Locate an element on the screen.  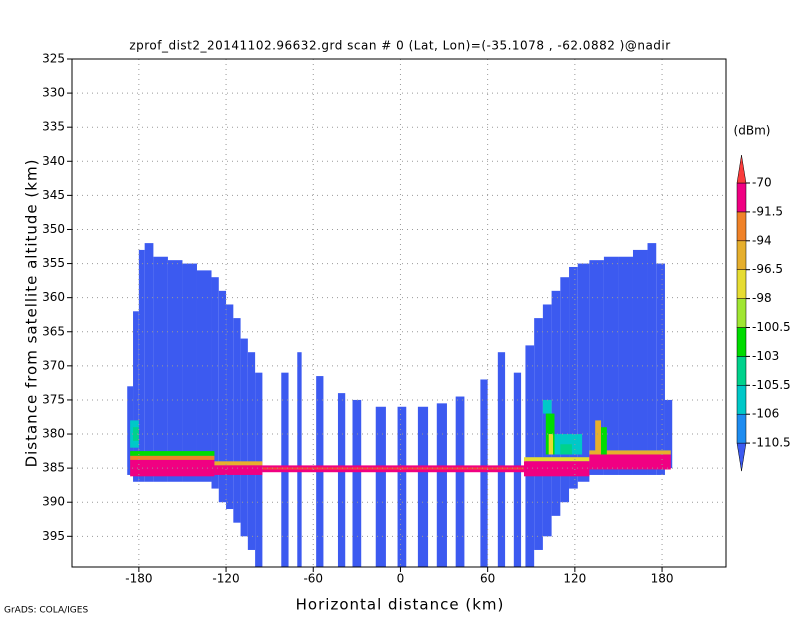
colorbar-tick-label: -100.5 is located at coordinates (771, 327).